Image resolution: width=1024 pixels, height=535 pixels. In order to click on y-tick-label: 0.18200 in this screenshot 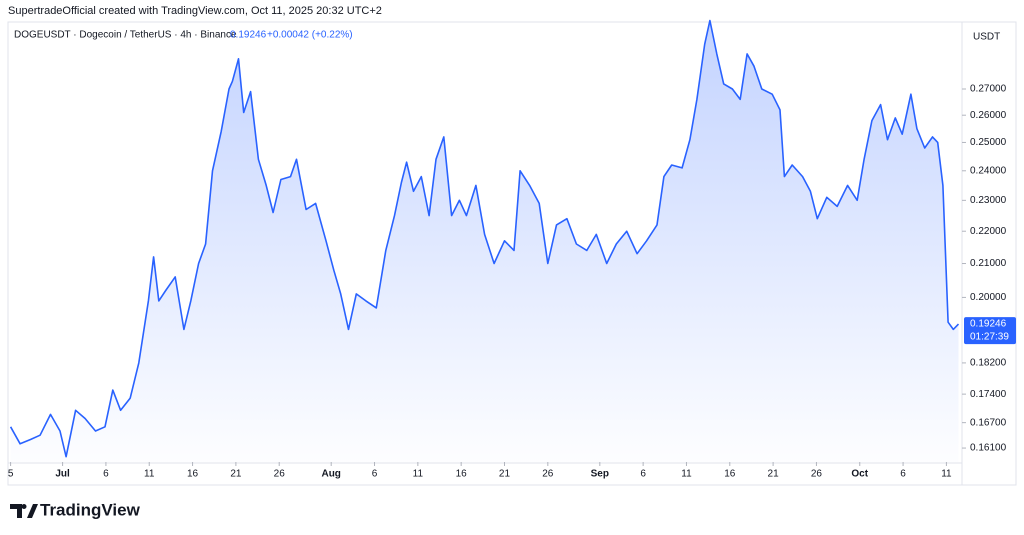, I will do `click(988, 363)`.